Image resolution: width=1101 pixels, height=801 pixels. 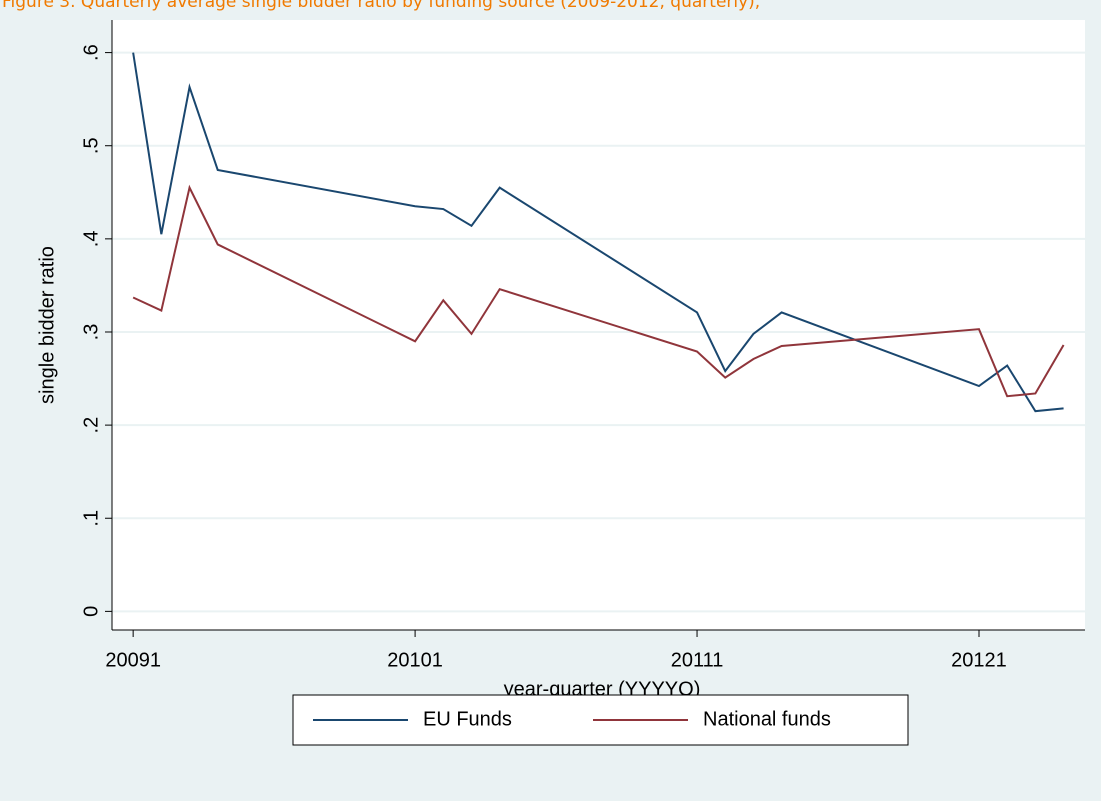 What do you see at coordinates (91, 52) in the screenshot?
I see `y-tick-label: .6` at bounding box center [91, 52].